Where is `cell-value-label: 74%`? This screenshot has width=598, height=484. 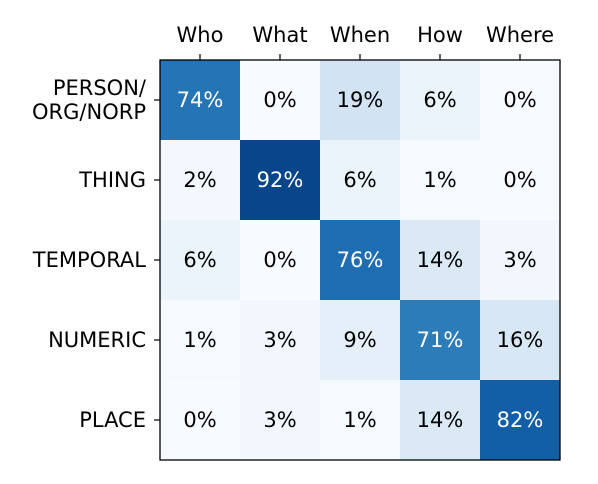 cell-value-label: 74% is located at coordinates (200, 100).